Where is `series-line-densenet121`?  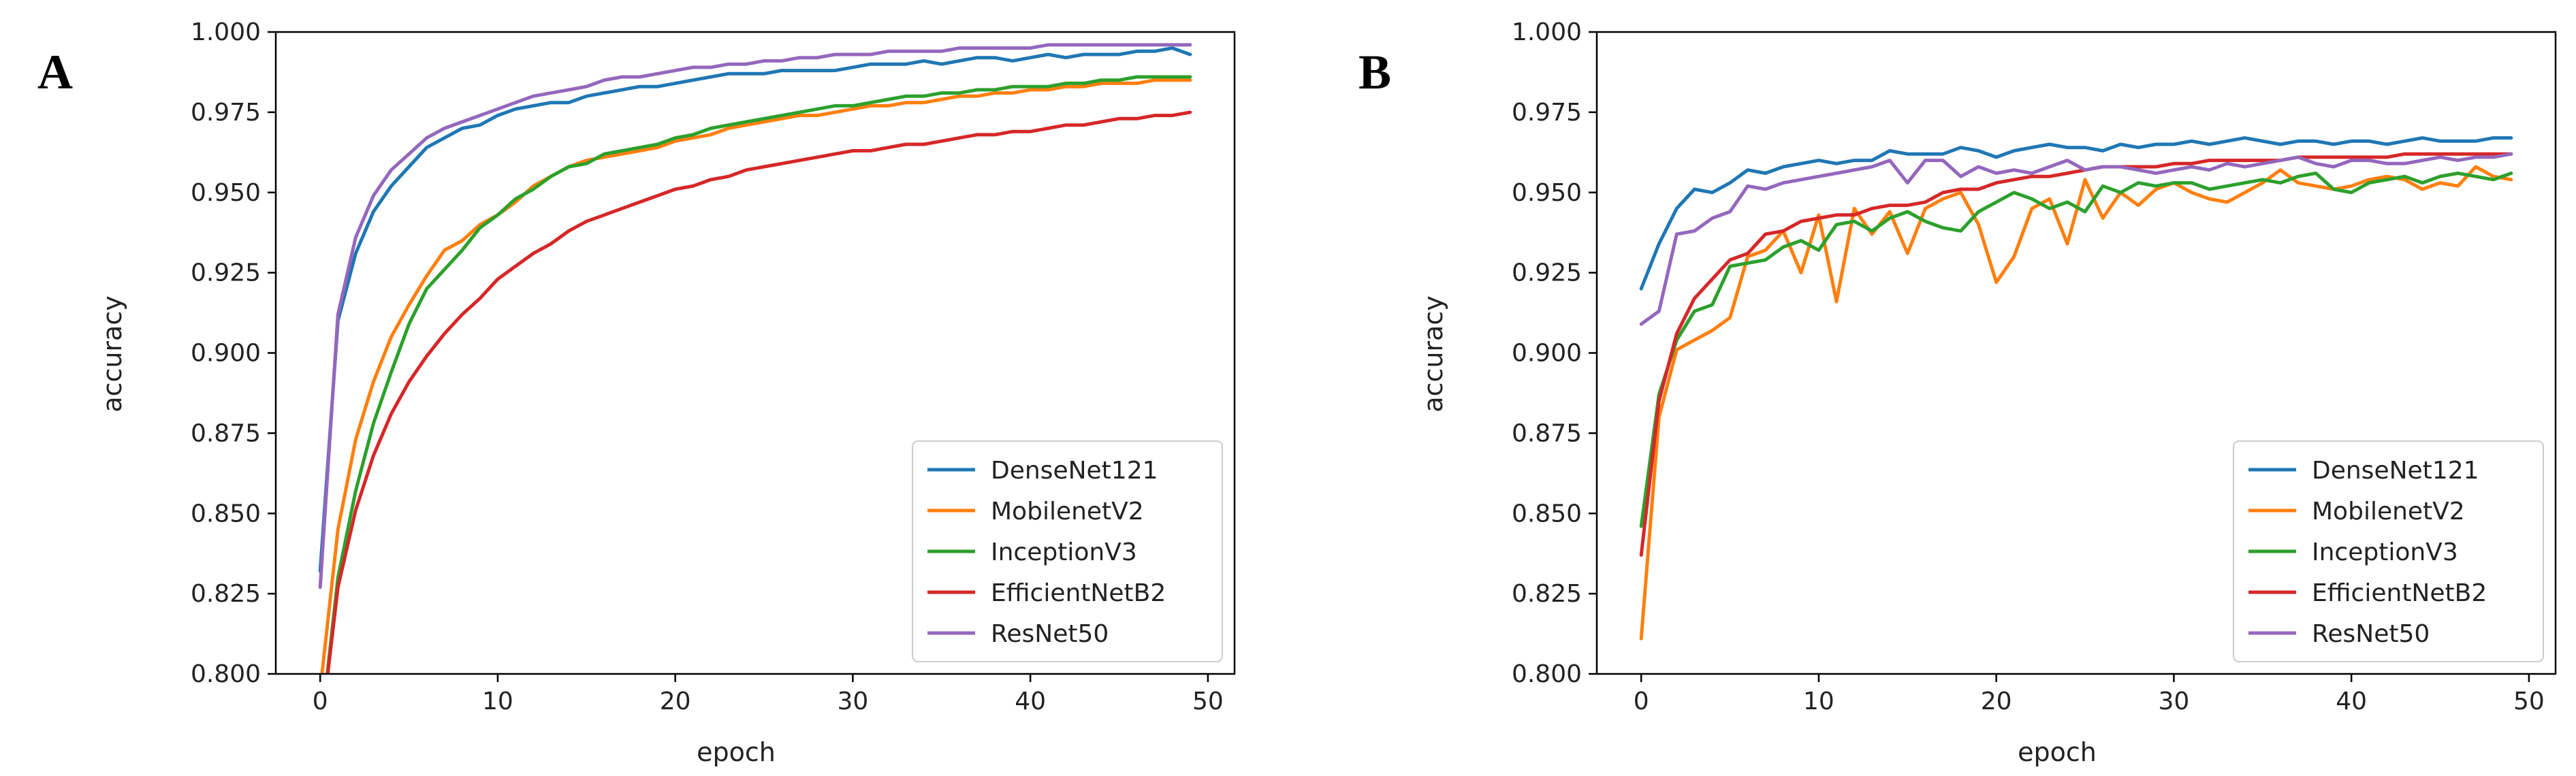 series-line-densenet121 is located at coordinates (2076, 214).